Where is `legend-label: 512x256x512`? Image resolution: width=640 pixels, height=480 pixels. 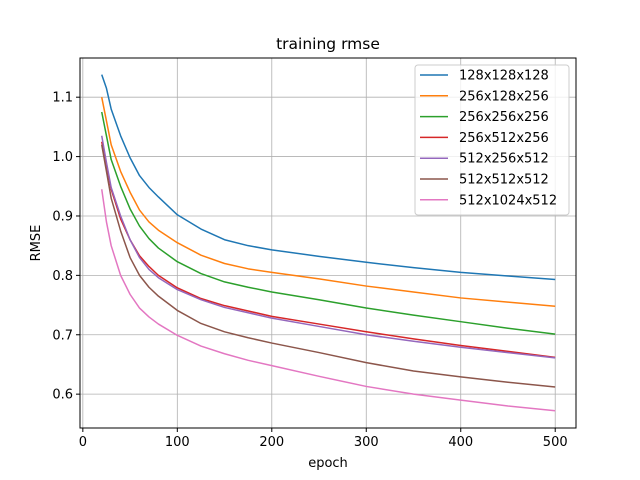 legend-label: 512x256x512 is located at coordinates (504, 159).